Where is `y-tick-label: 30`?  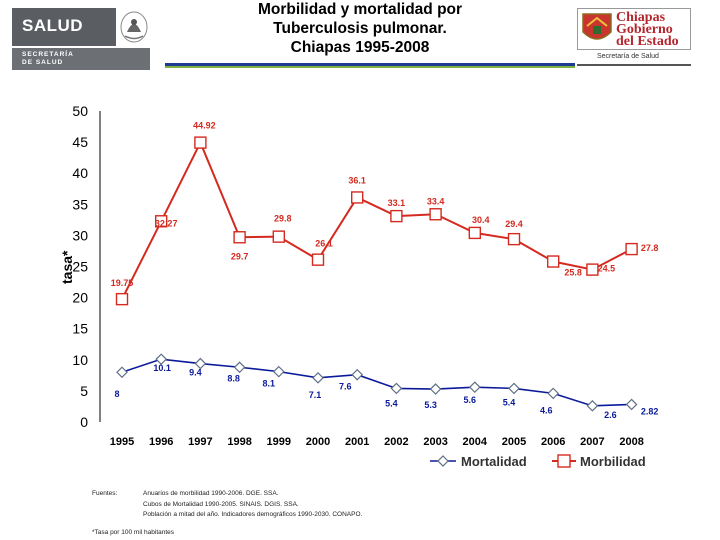
y-tick-label: 30 is located at coordinates (80, 235).